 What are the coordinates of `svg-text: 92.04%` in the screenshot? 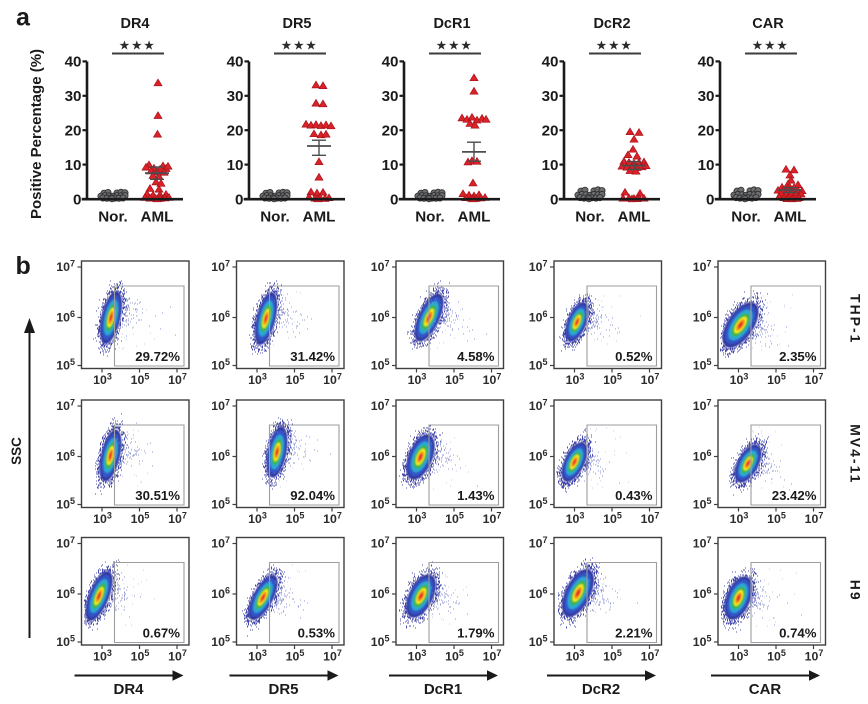 It's located at (312, 495).